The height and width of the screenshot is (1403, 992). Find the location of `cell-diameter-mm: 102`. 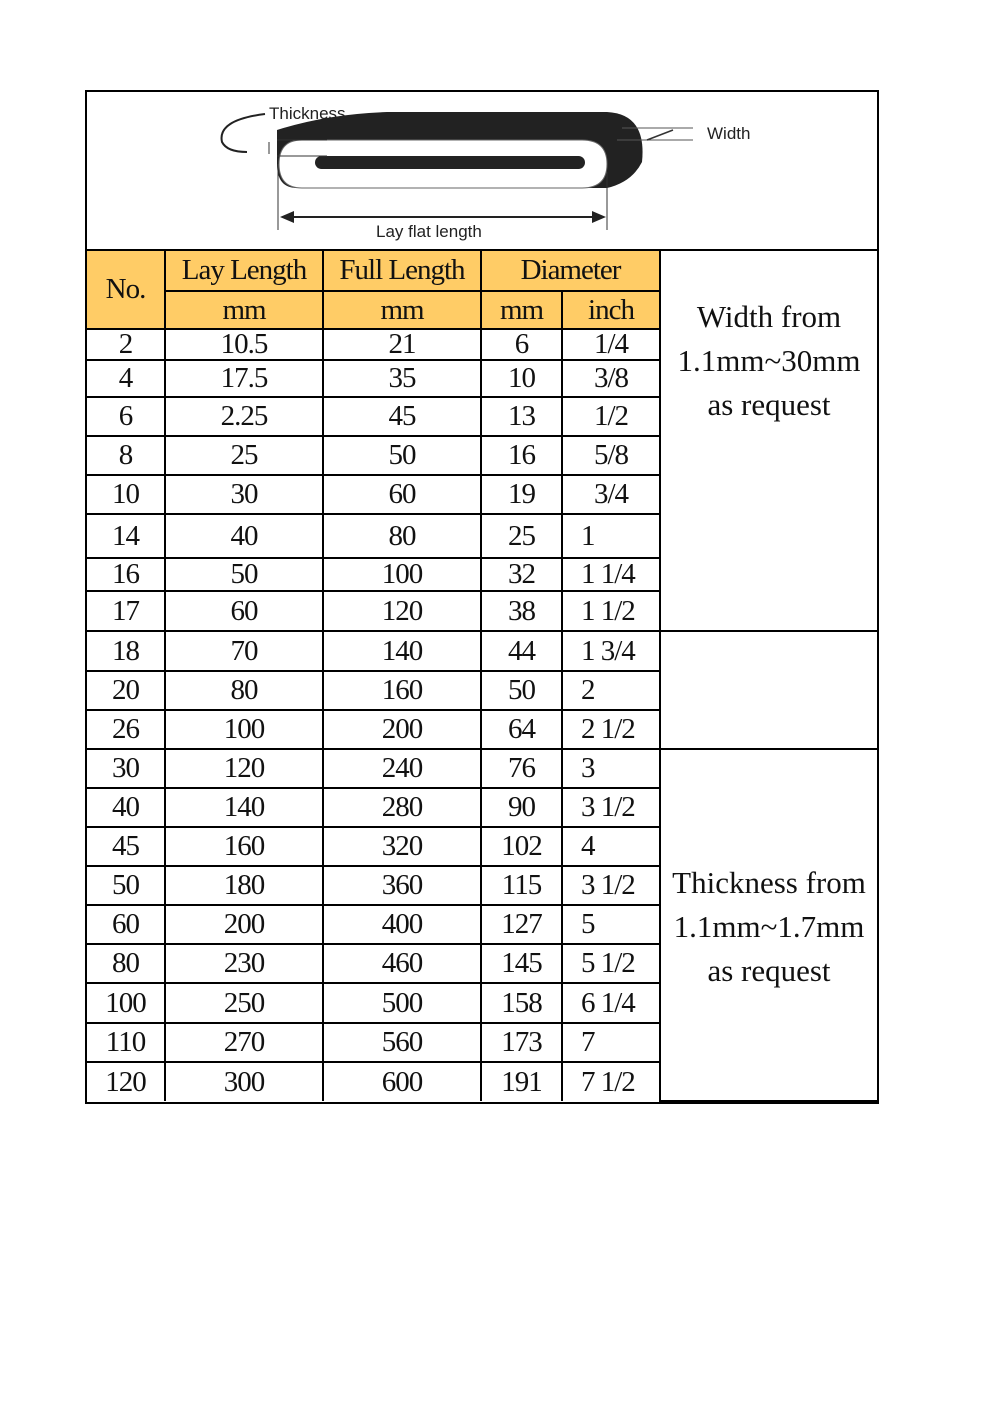

cell-diameter-mm: 102 is located at coordinates (521, 846).